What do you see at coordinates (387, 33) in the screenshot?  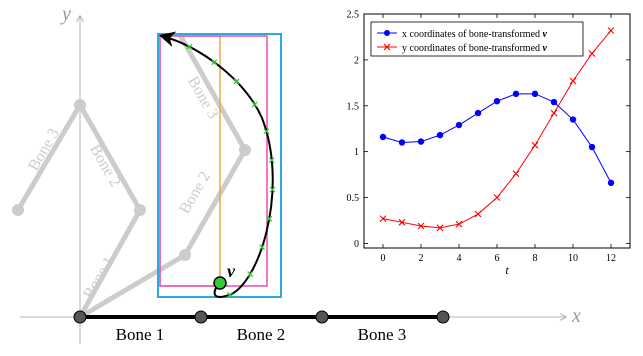 I see `legend-marker-x` at bounding box center [387, 33].